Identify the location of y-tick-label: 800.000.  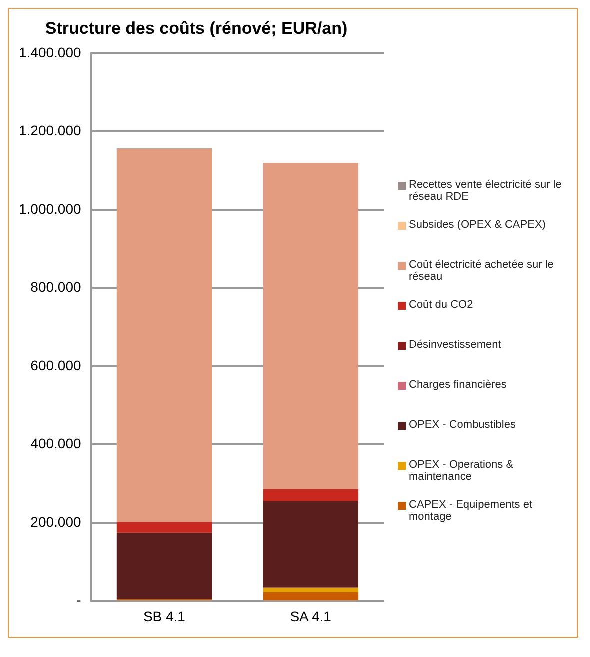
(56, 287).